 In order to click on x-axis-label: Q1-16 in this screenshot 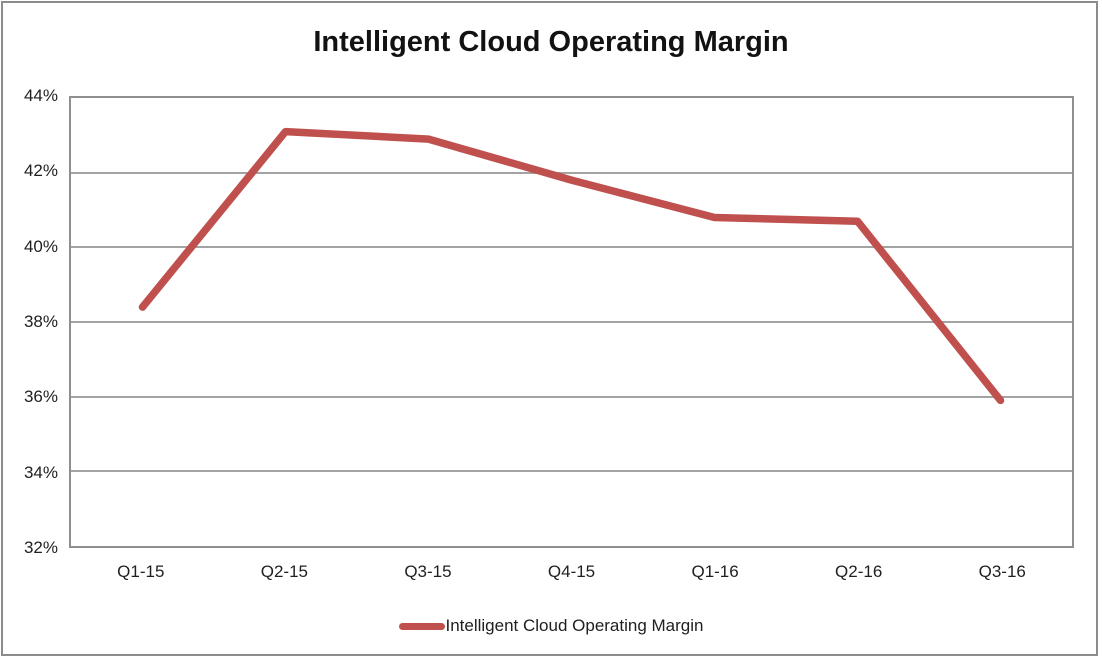, I will do `click(715, 571)`.